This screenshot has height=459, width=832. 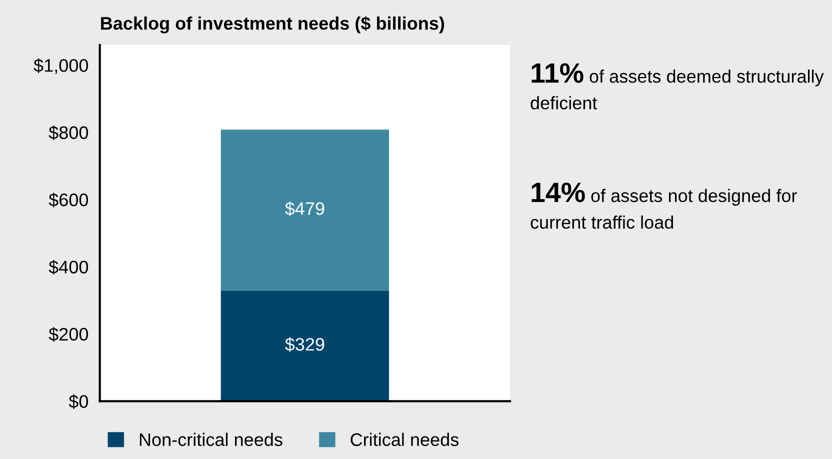 What do you see at coordinates (68, 133) in the screenshot?
I see `y-tick-label: $800` at bounding box center [68, 133].